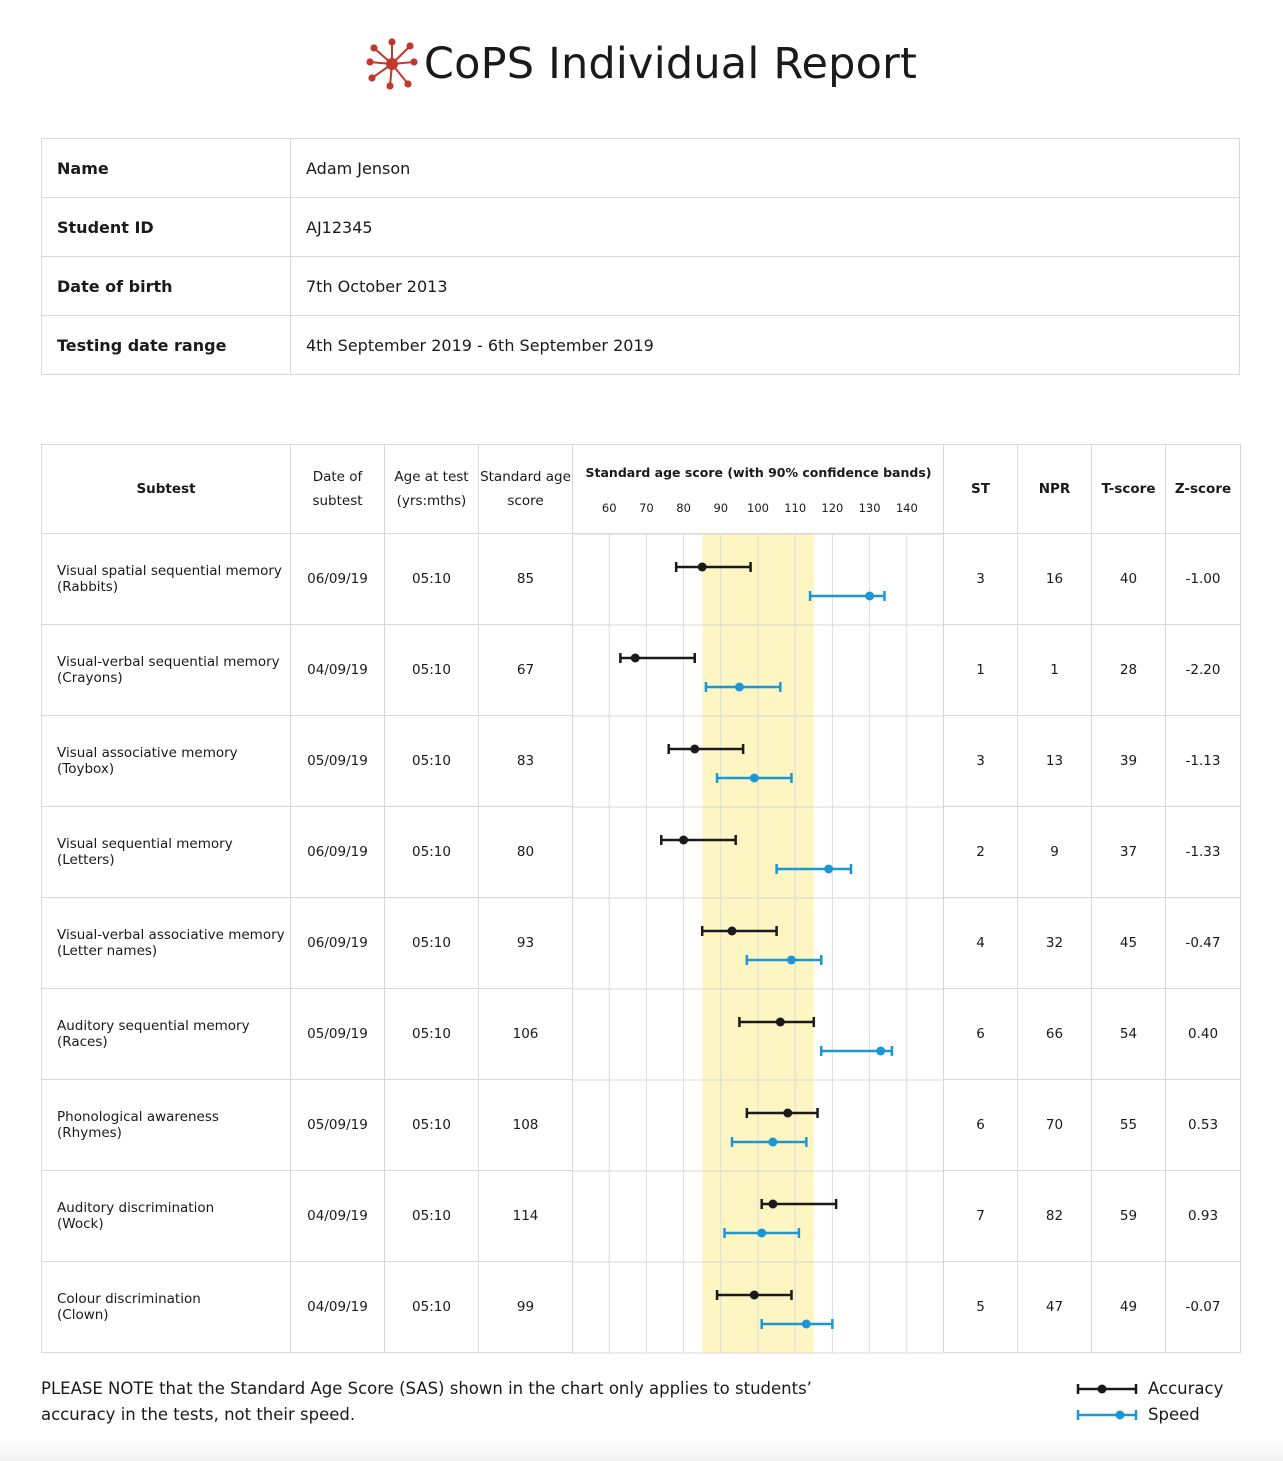  What do you see at coordinates (153, 1026) in the screenshot?
I see `subtest-name: Auditory sequential memory` at bounding box center [153, 1026].